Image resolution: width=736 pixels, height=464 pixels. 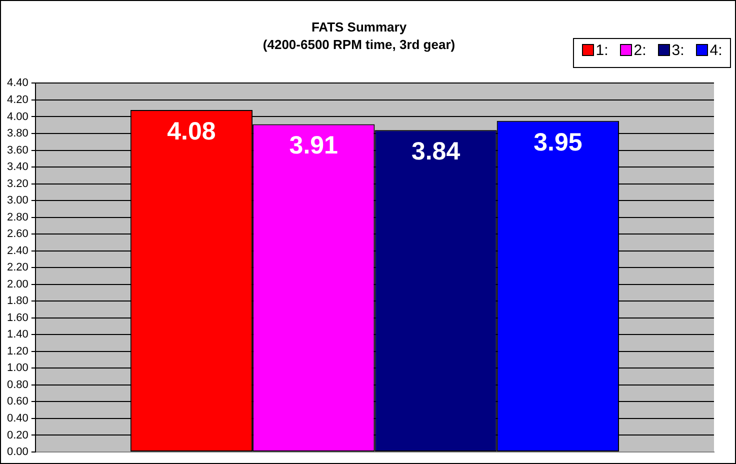 I want to click on y-tick-label: 3.20, so click(x=17, y=184).